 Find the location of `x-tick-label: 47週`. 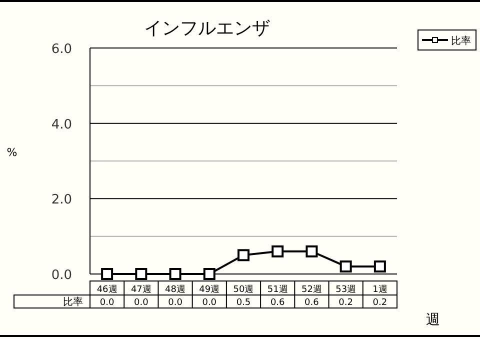

x-tick-label: 47週 is located at coordinates (141, 289).